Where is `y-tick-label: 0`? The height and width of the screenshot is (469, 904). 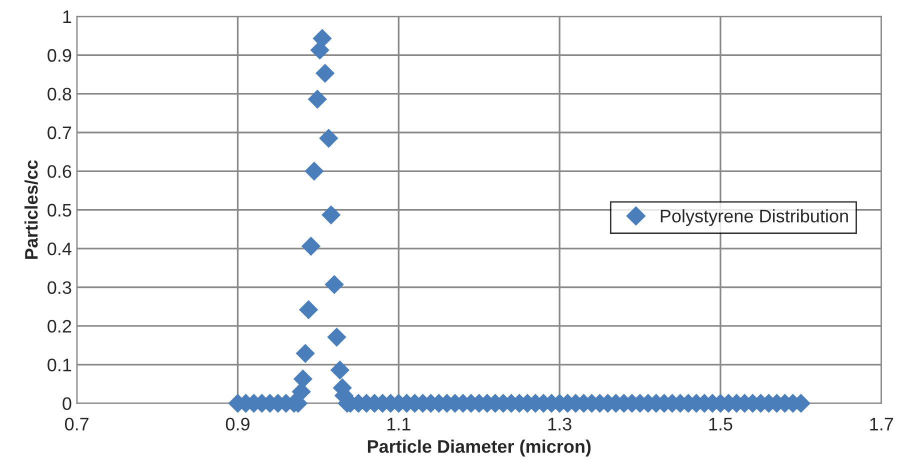 y-tick-label: 0 is located at coordinates (67, 403).